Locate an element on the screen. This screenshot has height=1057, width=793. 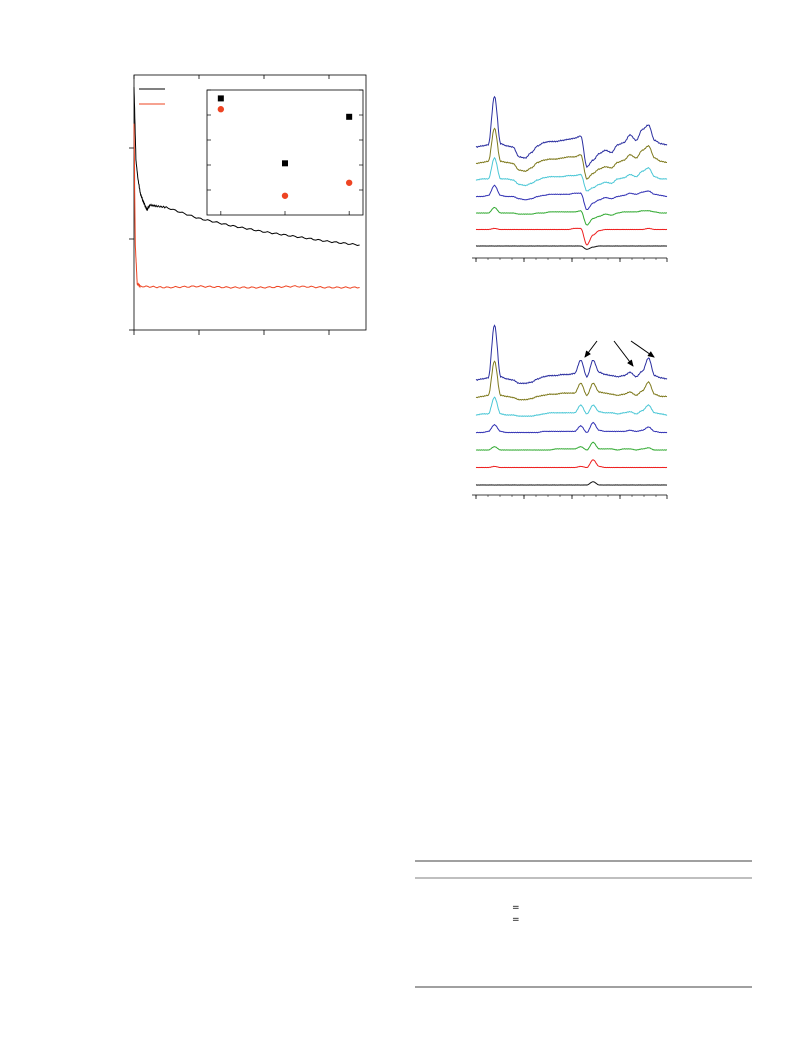
lower-spectra-chart is located at coordinates (570, 411).